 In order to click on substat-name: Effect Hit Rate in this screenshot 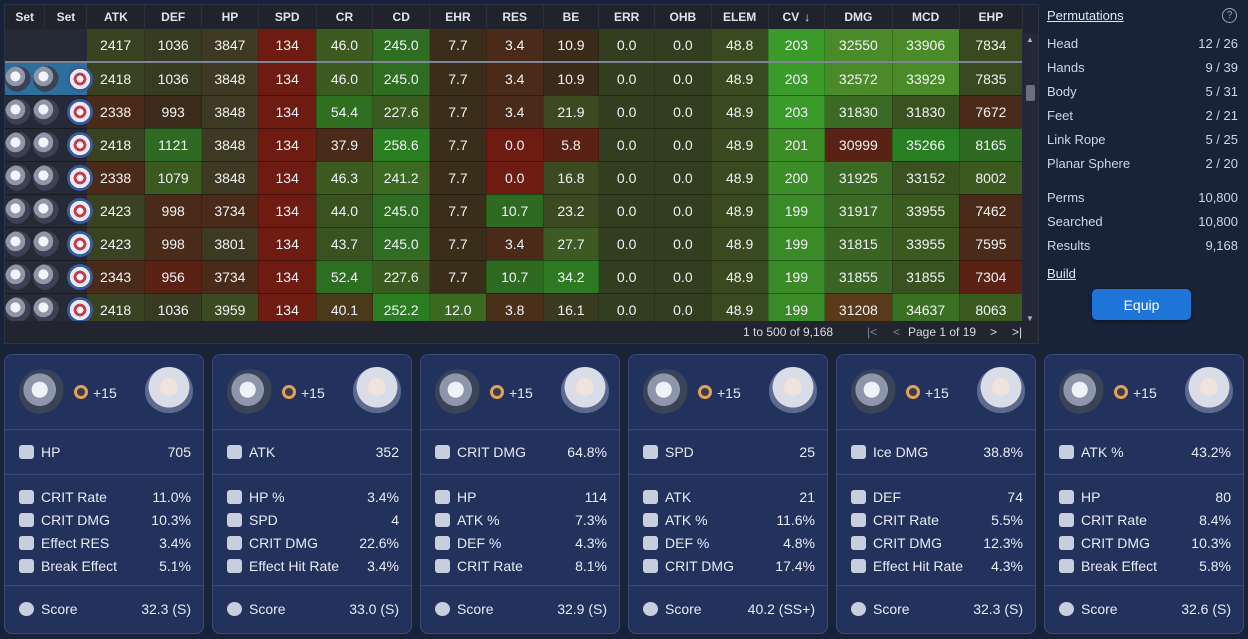, I will do `click(294, 566)`.